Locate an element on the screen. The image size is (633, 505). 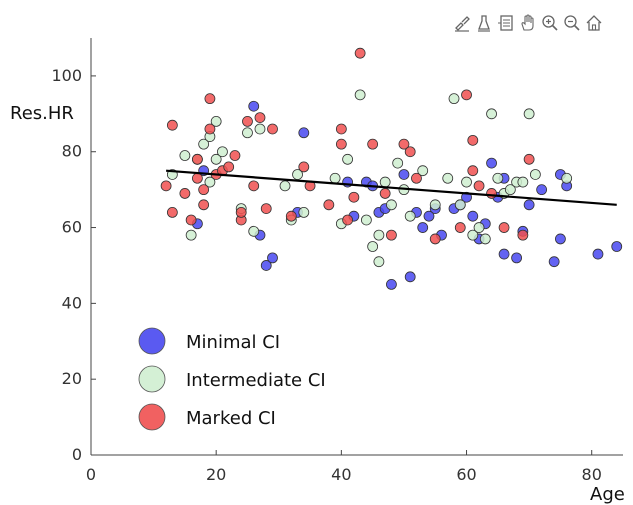
pan-icon is located at coordinates (528, 23).